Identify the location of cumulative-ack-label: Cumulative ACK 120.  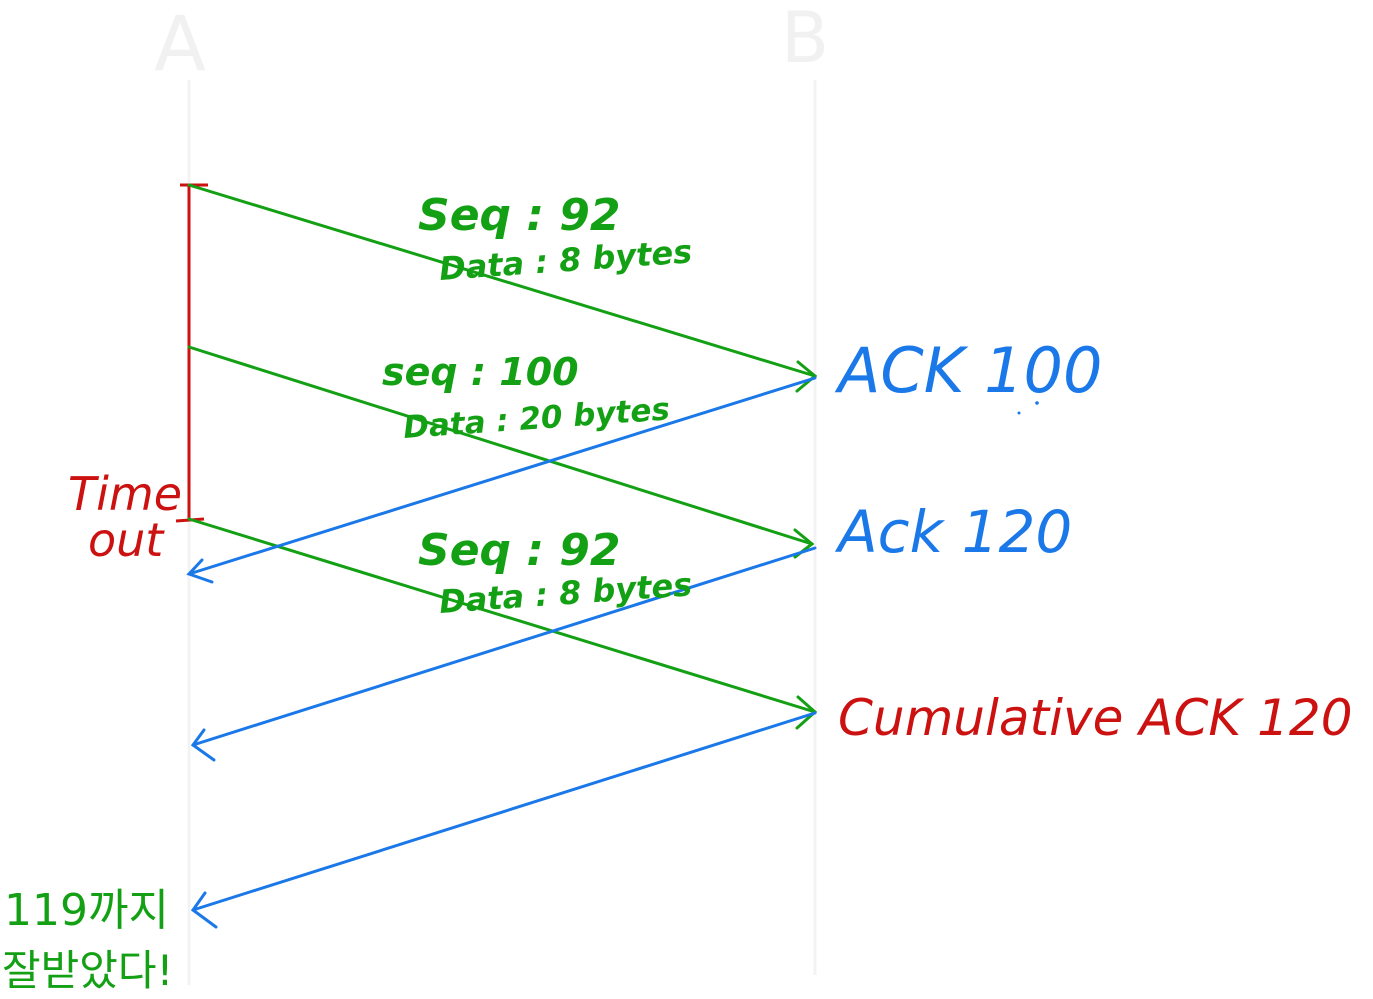
(1095, 718).